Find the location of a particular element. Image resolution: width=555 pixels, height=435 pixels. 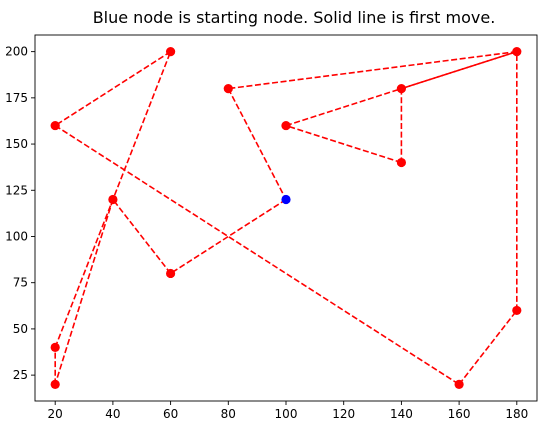

x-tick-label: 160 is located at coordinates (459, 414).